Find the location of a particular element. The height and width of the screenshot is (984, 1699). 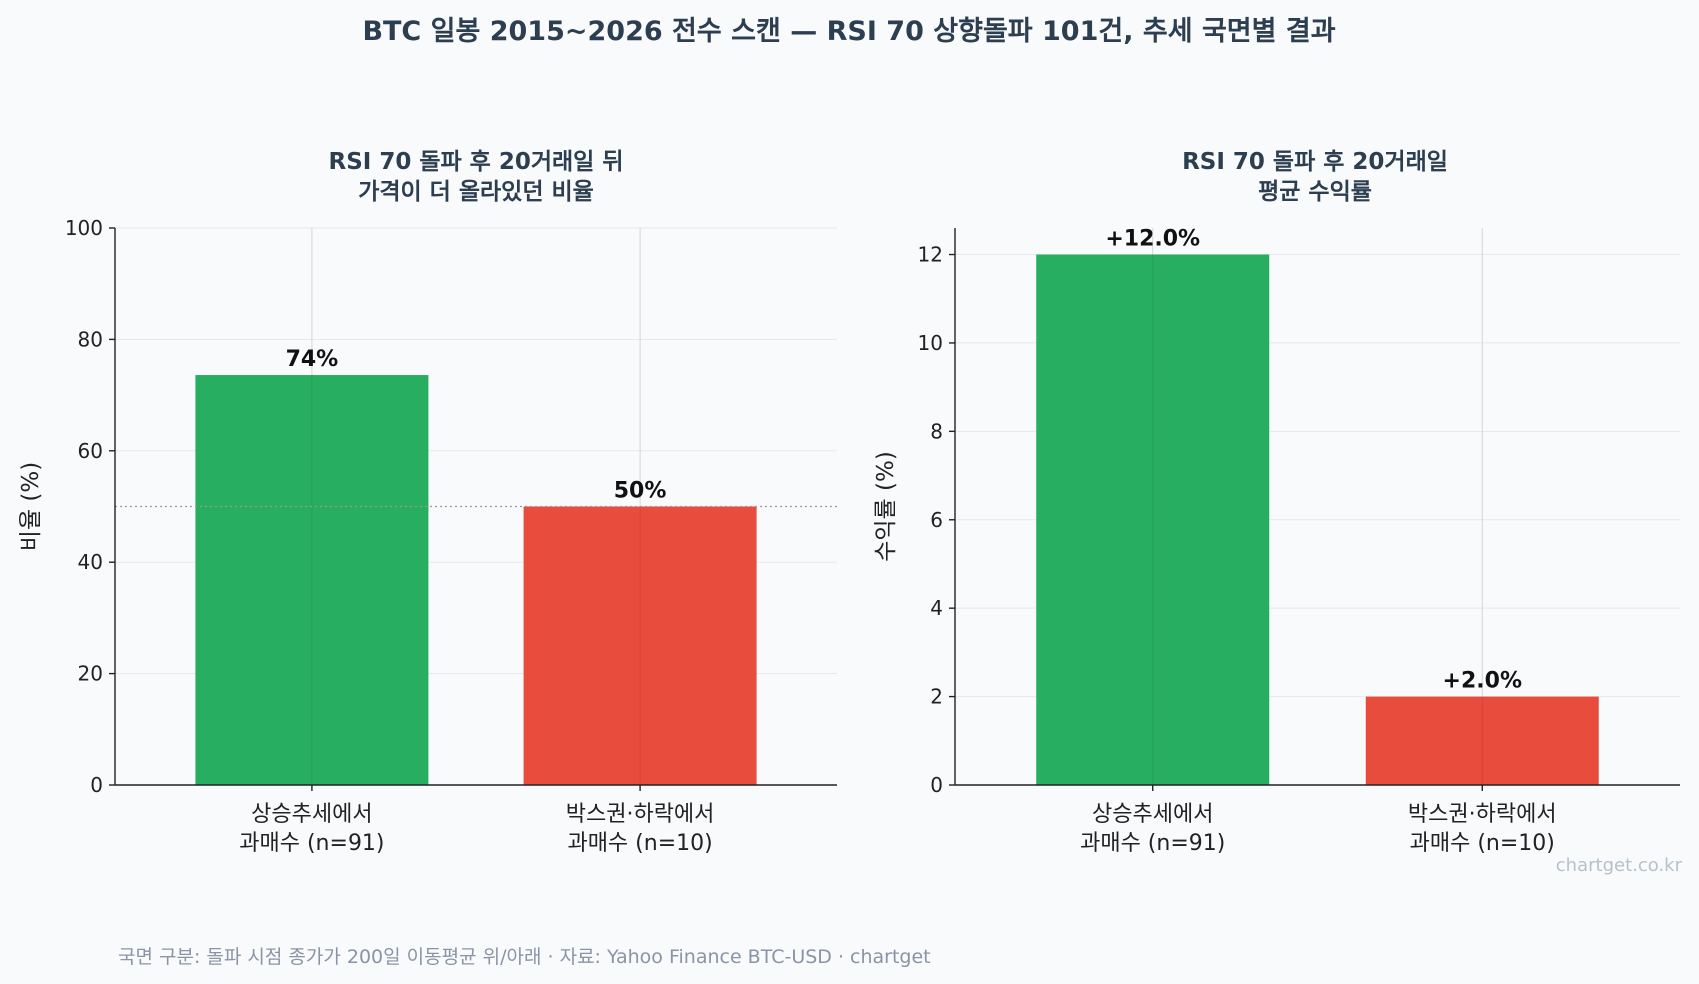

panel-title-line-2: 가격이 더 올라있던 비율 is located at coordinates (476, 192).